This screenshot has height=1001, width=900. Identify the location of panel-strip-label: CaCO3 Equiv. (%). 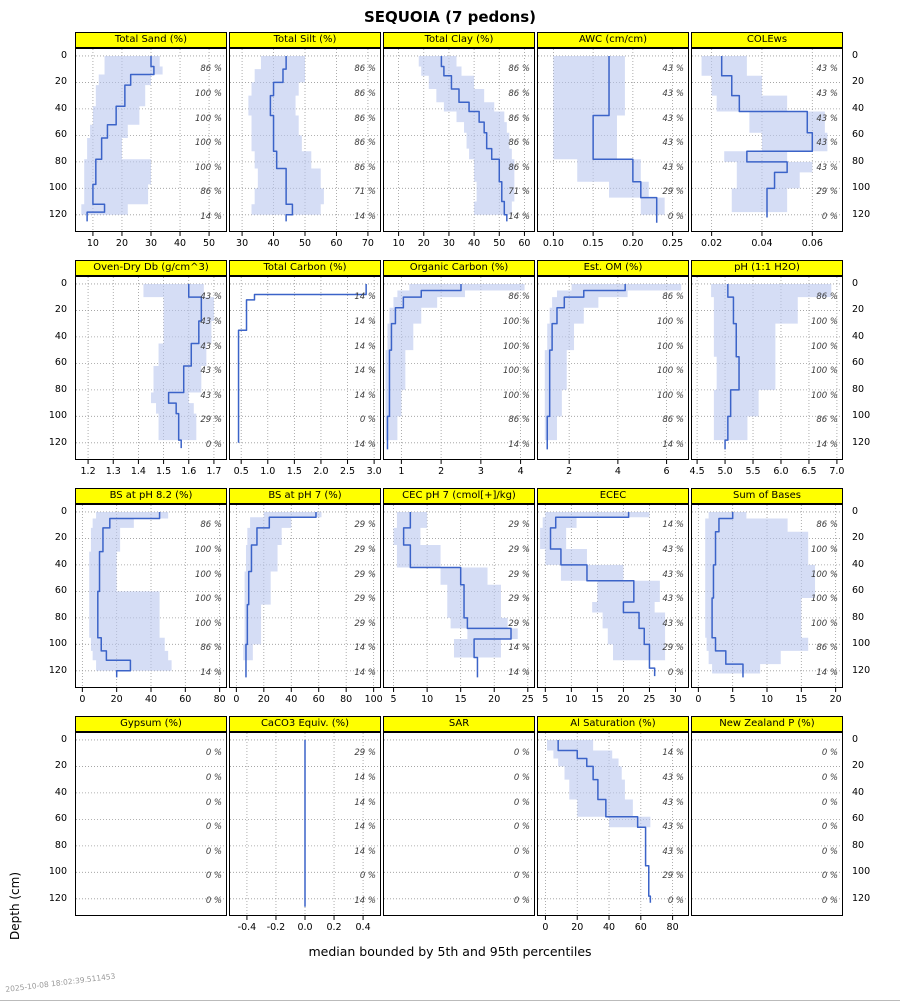
(305, 724).